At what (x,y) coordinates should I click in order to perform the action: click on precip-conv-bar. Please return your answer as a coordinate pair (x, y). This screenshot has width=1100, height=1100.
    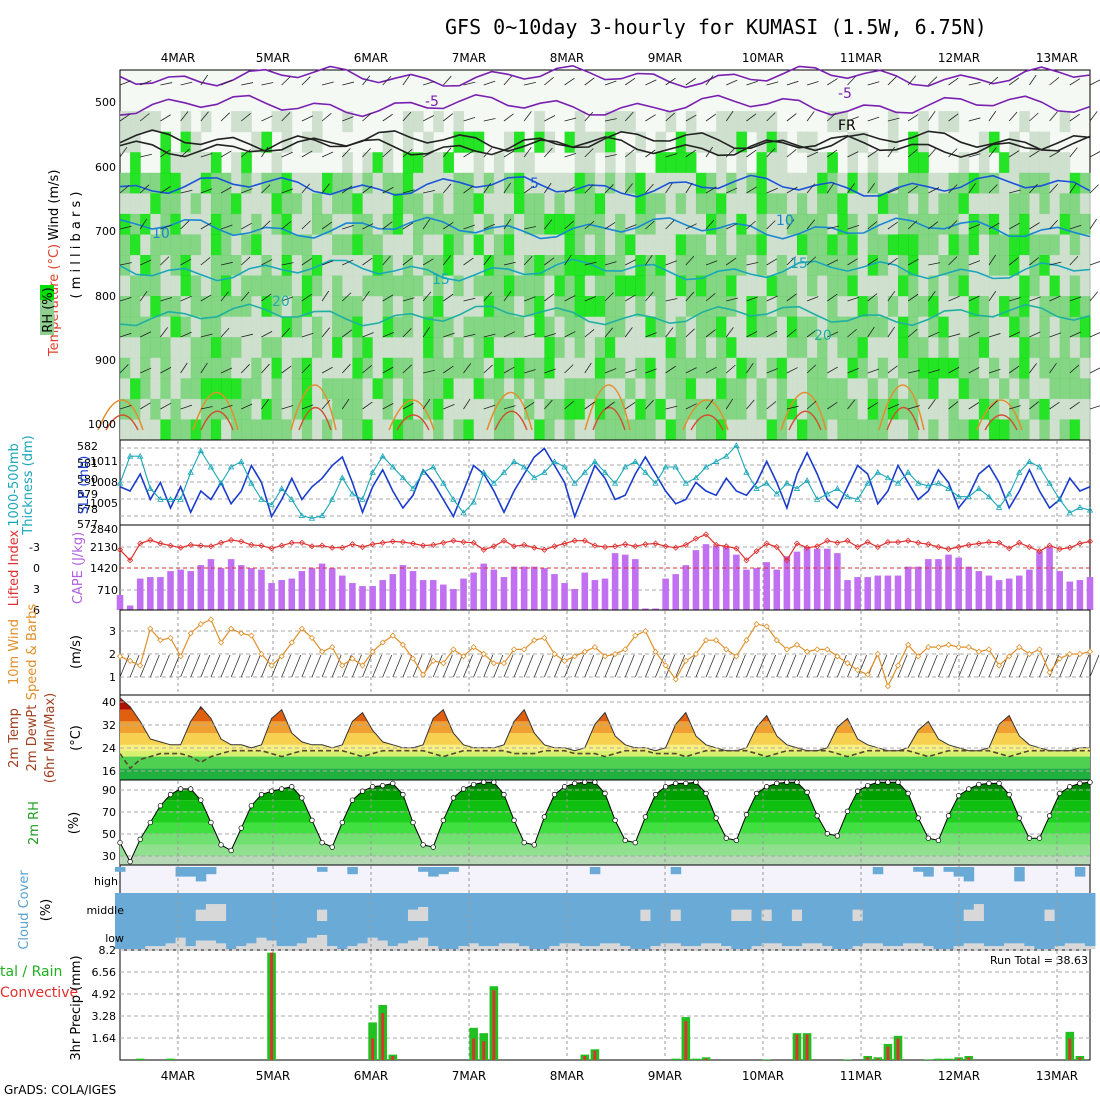
    Looking at the image, I should click on (1070, 1049).